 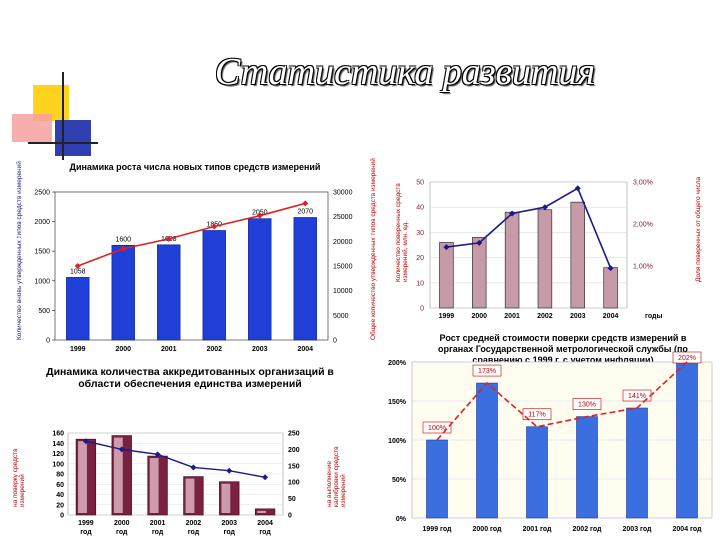 I want to click on chart1-y2tick-label: 0, so click(x=335, y=341).